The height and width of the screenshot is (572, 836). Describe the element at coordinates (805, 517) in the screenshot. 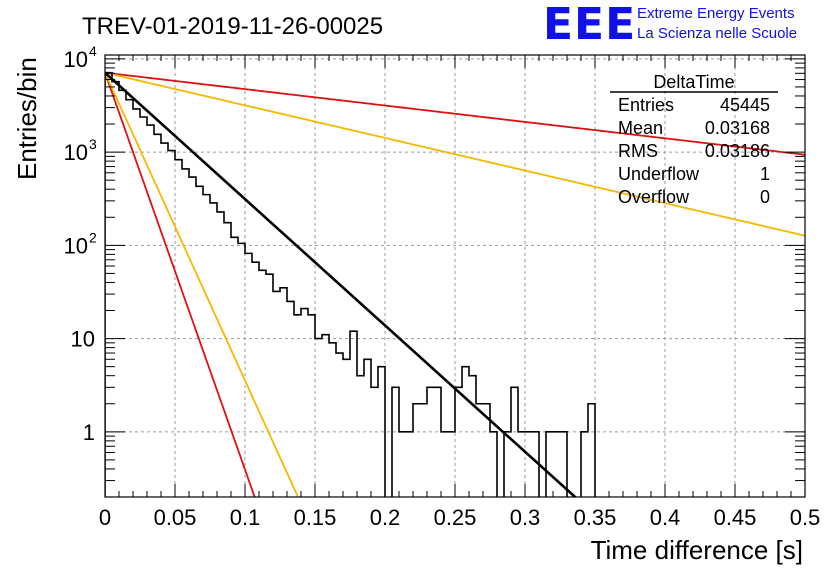

I see `x-tick-label: 0.5` at that location.